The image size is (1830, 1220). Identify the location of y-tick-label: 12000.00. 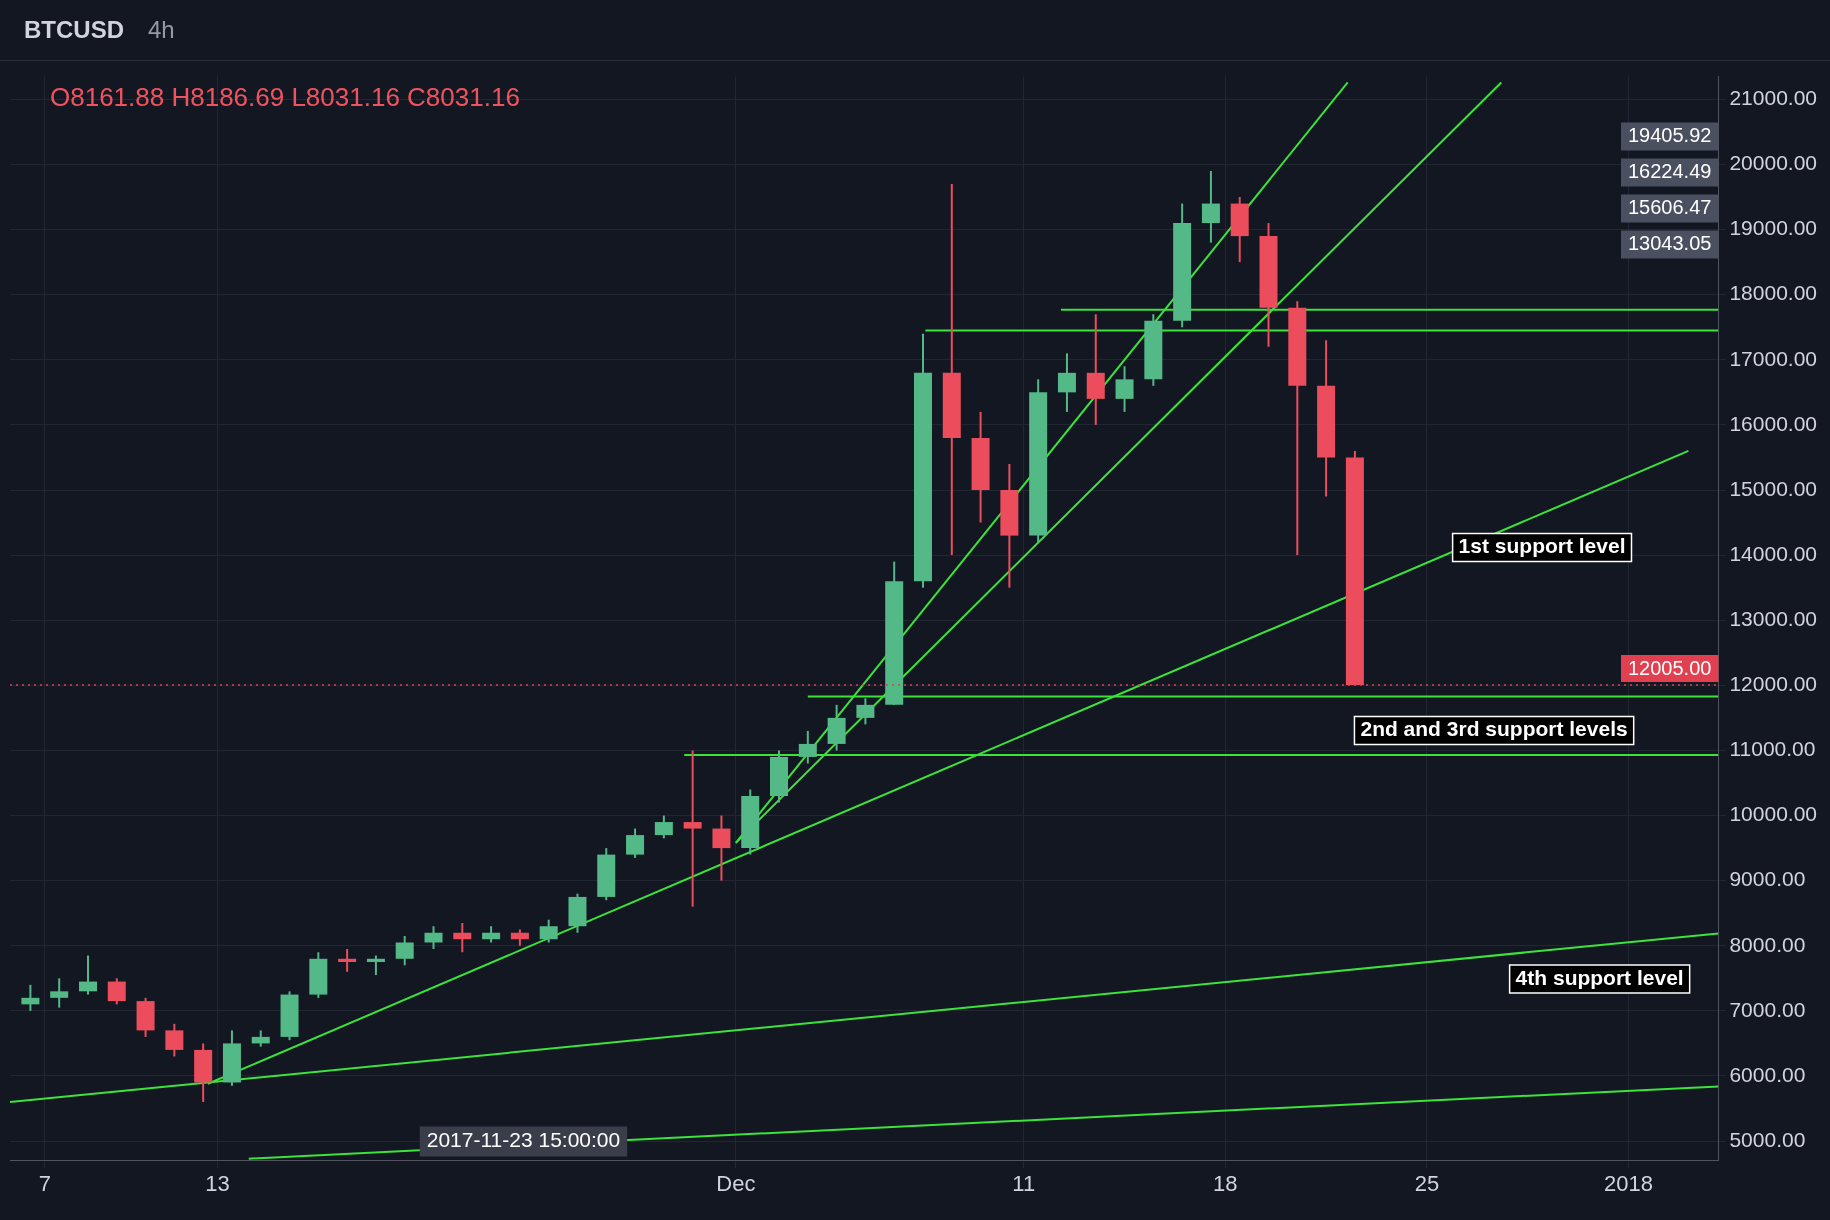
(1773, 684).